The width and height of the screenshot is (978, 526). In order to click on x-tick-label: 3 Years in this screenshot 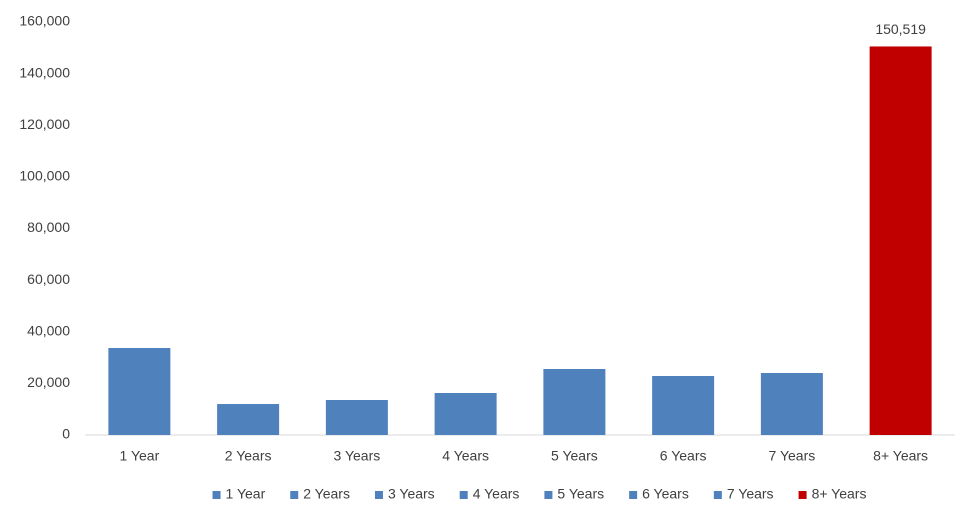, I will do `click(357, 456)`.